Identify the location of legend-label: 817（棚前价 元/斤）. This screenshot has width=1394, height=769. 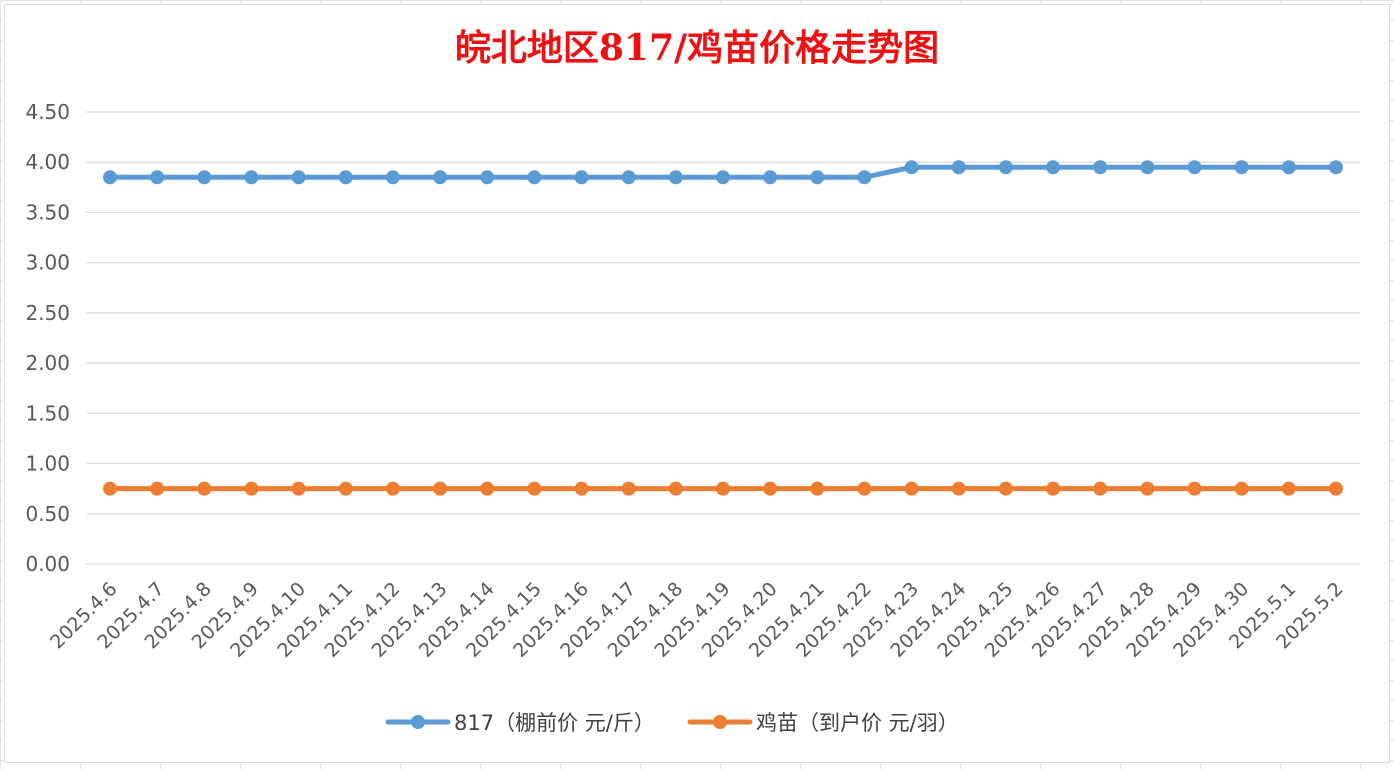
(554, 723).